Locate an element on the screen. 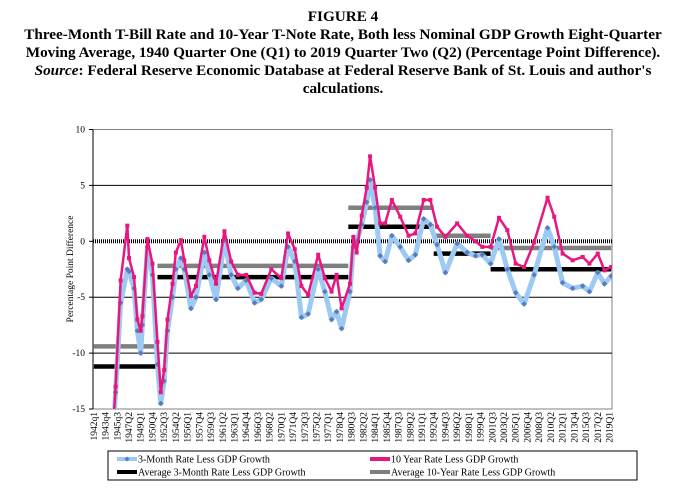 The image size is (686, 500). x-tick-label: 1952Q3 is located at coordinates (165, 427).